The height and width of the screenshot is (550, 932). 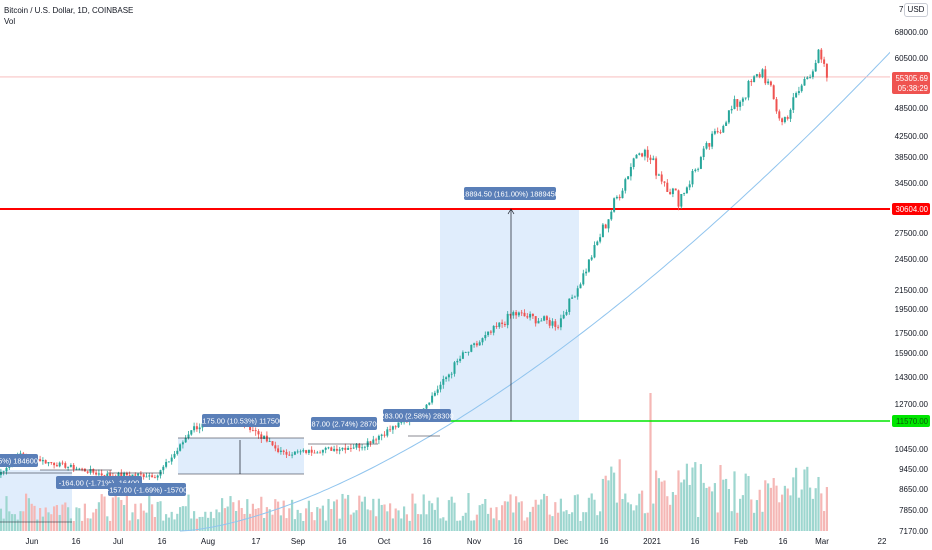 I want to click on price-axis-label: 68000.00, so click(x=912, y=32).